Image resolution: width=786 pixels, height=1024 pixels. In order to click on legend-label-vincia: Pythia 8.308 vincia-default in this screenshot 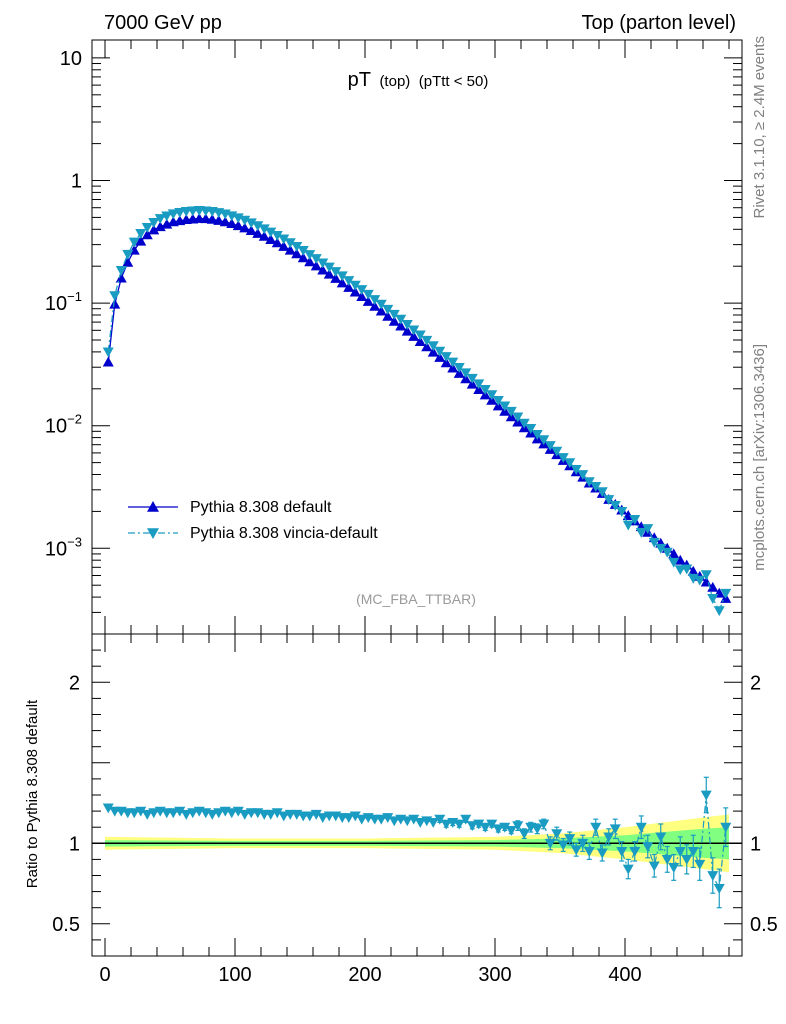, I will do `click(284, 533)`.